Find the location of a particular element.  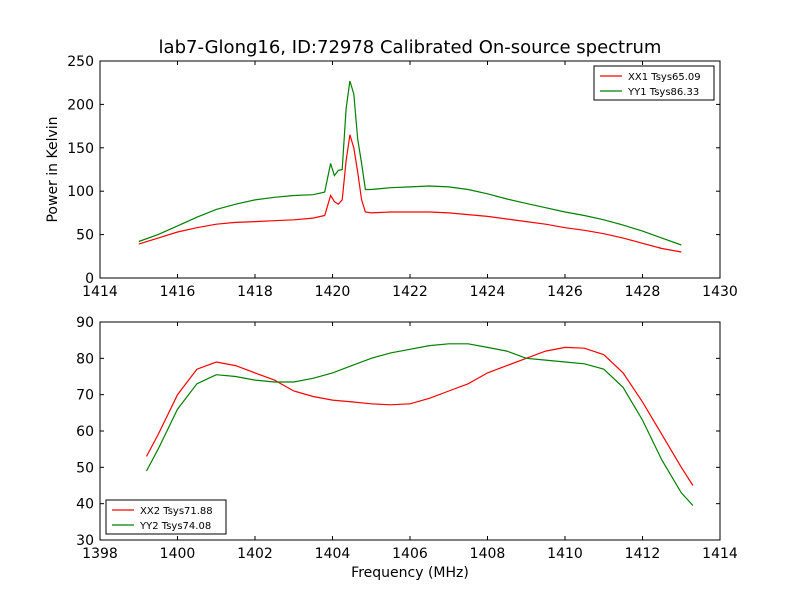

x-tick-label: 1430 is located at coordinates (720, 292).